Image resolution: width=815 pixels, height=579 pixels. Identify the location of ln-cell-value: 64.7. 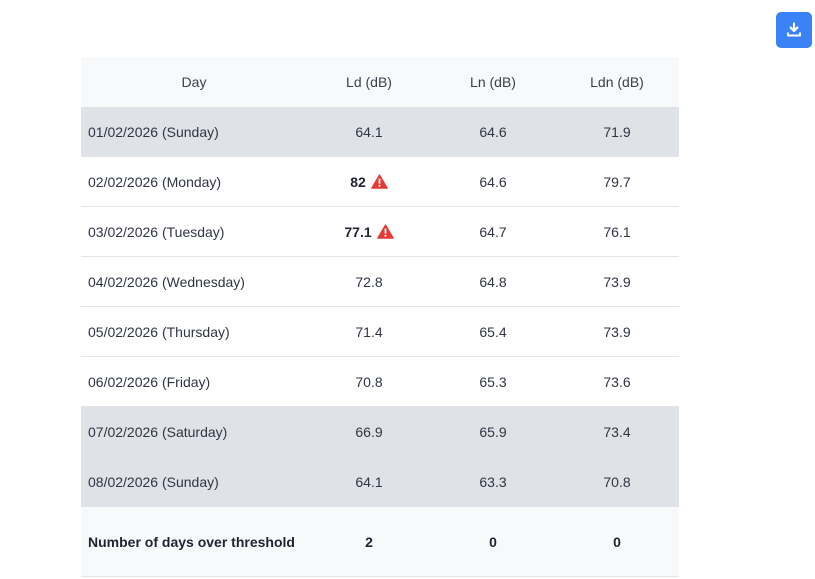
(493, 231).